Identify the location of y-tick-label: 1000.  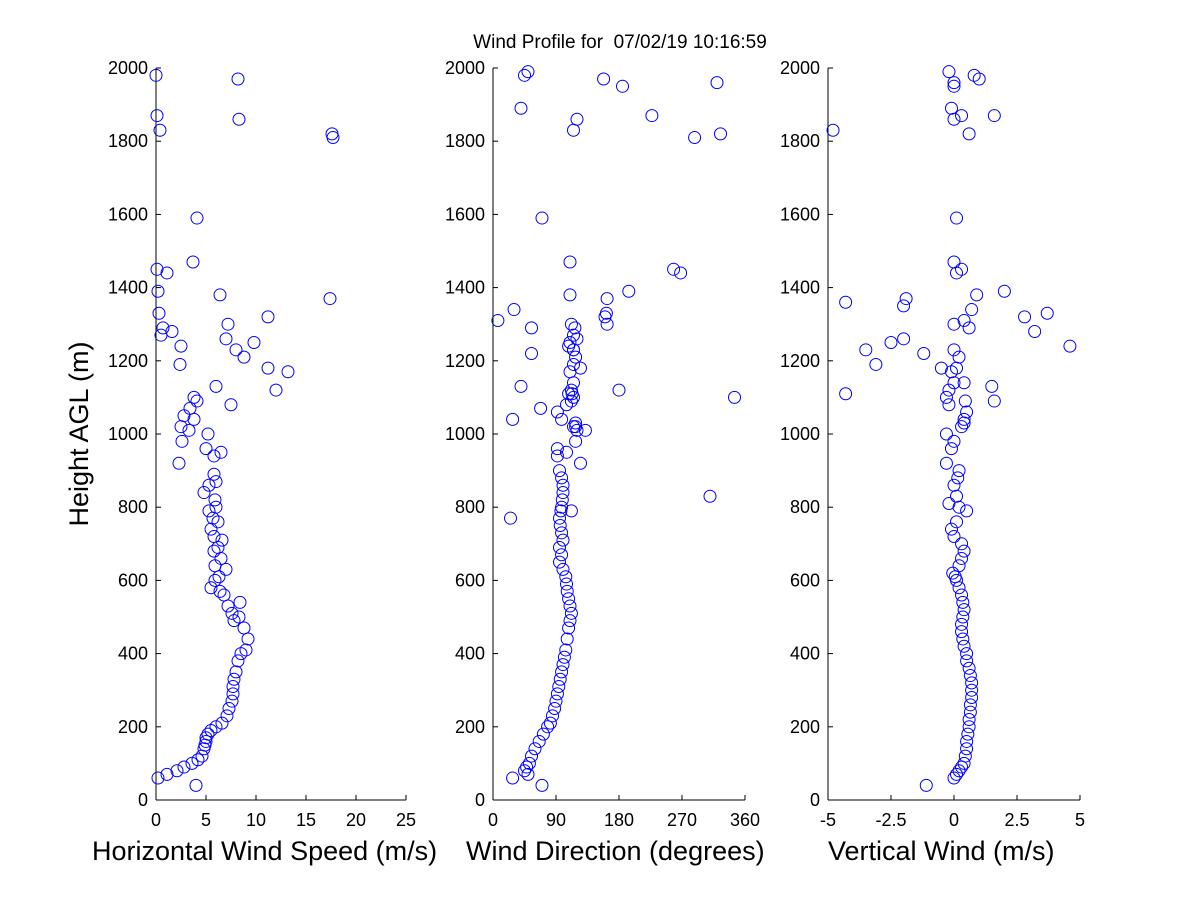
(800, 434).